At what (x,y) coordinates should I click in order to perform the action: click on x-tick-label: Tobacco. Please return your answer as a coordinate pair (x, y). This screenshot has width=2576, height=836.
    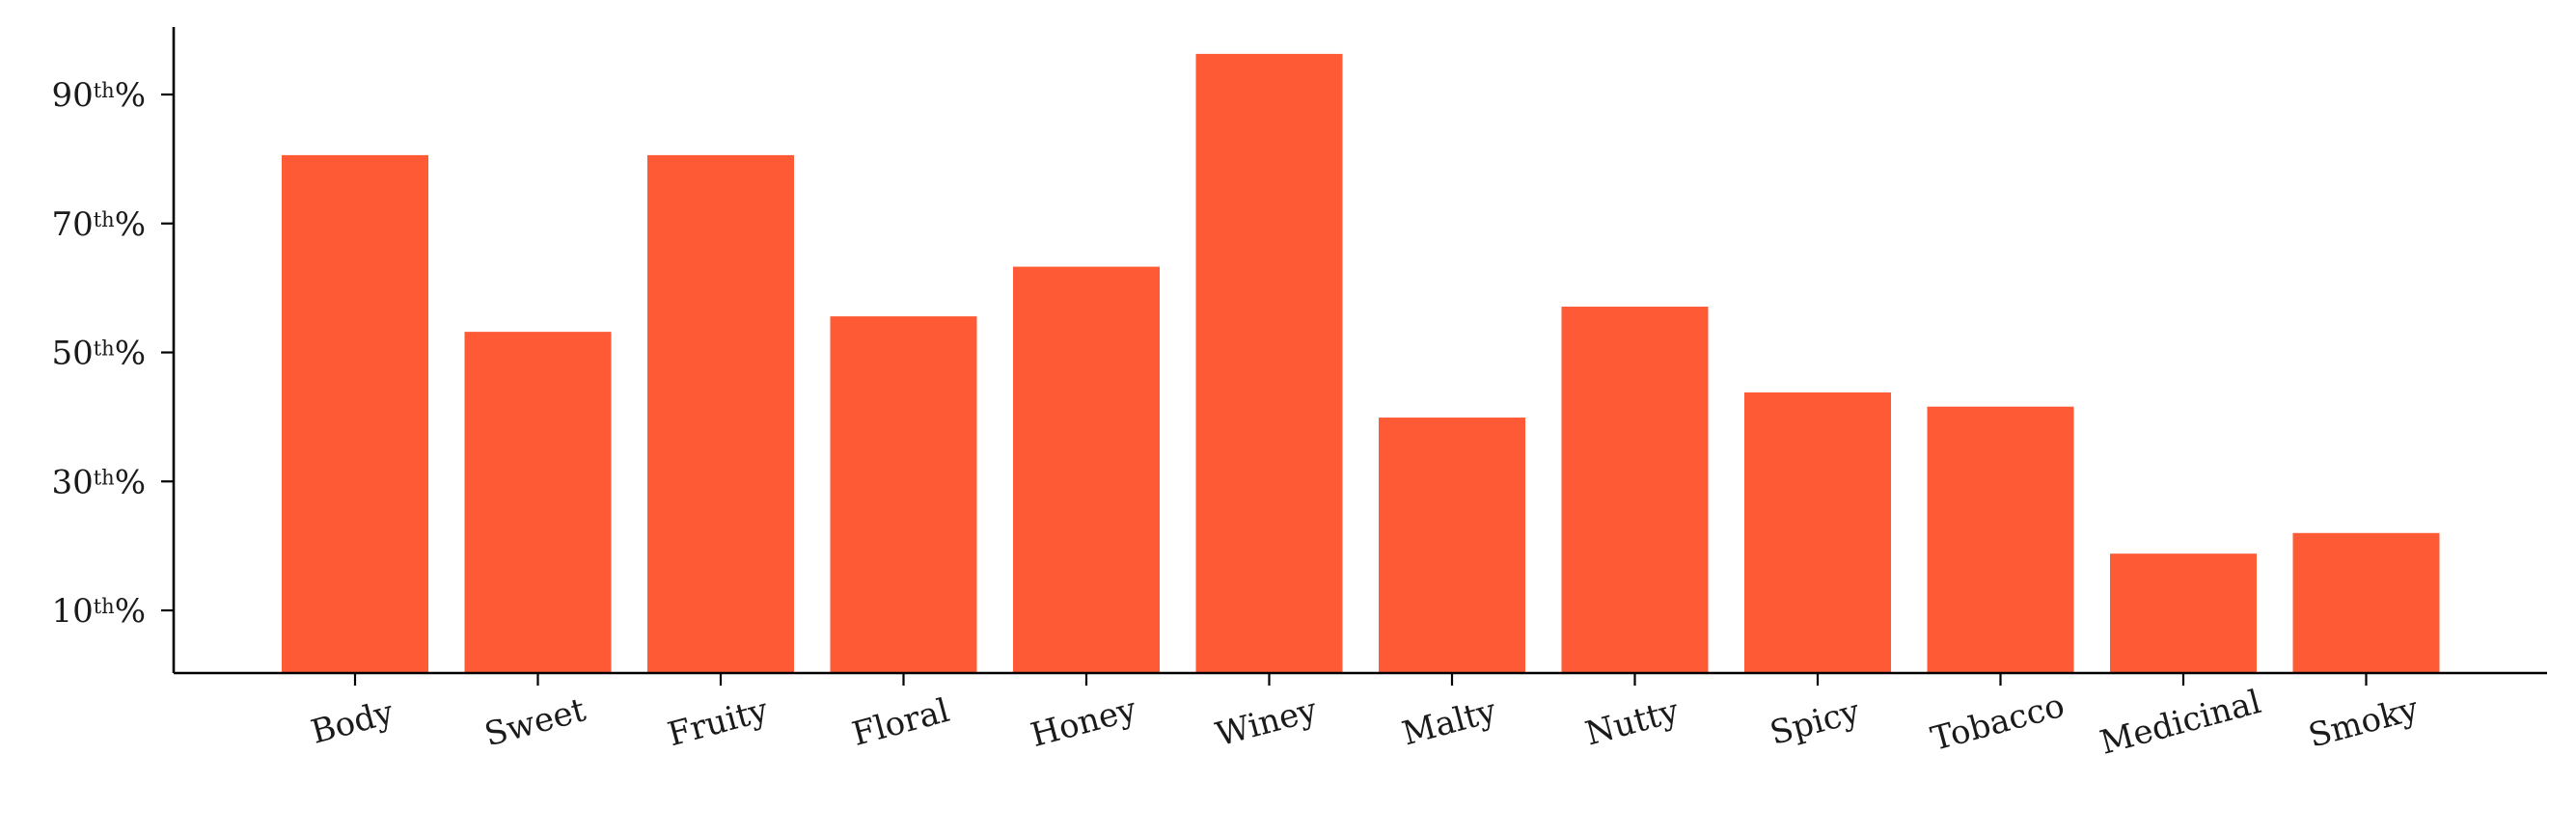
    Looking at the image, I should click on (1998, 723).